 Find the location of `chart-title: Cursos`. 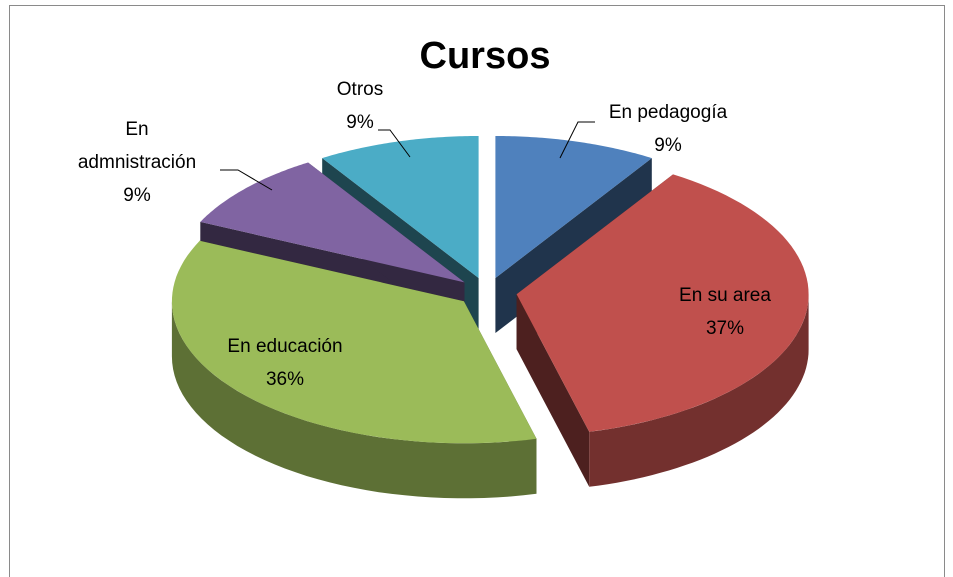

chart-title: Cursos is located at coordinates (485, 56).